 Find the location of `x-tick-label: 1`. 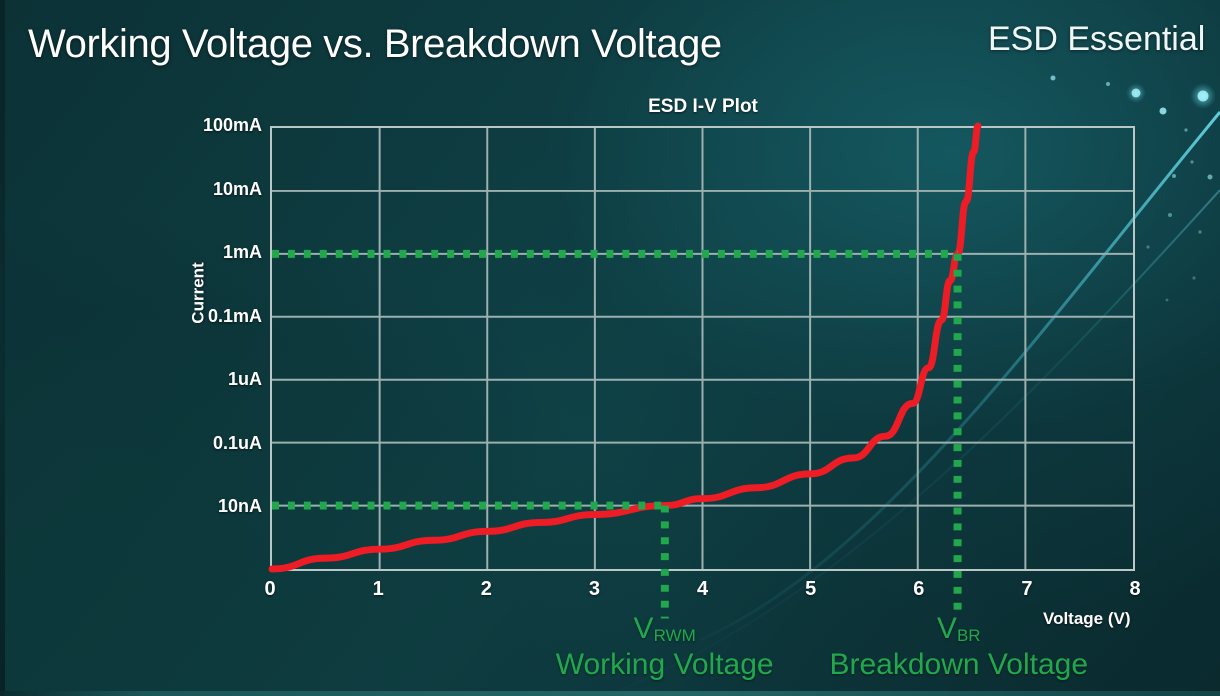

x-tick-label: 1 is located at coordinates (378, 589).